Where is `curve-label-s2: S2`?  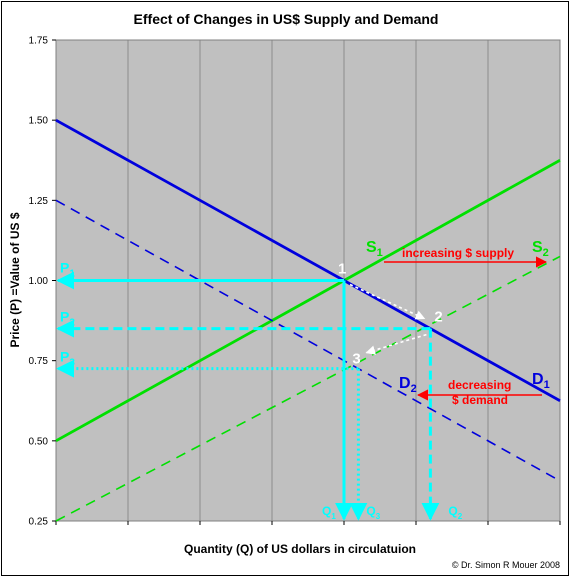
curve-label-s2: S2 is located at coordinates (540, 249).